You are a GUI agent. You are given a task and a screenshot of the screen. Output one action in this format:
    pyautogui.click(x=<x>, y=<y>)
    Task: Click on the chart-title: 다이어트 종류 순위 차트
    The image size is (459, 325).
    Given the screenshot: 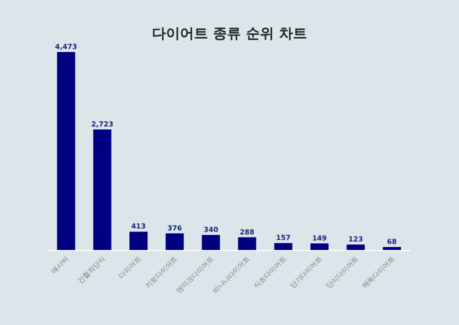 What is the action you would take?
    pyautogui.click(x=229, y=34)
    